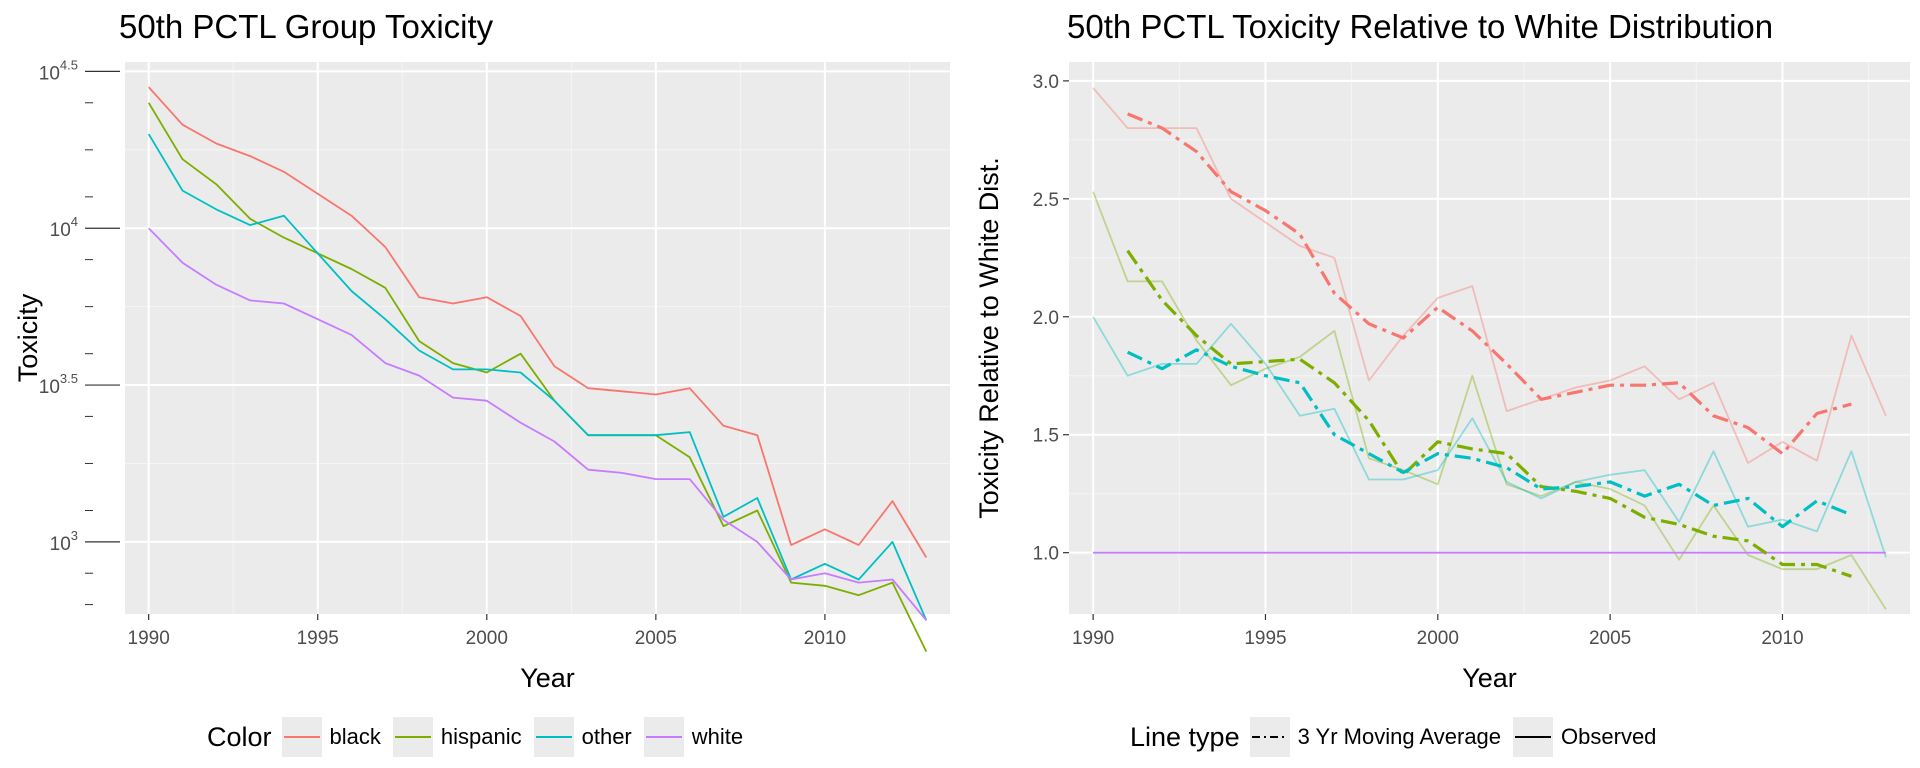  I want to click on y-axis-label: Toxicity Relative to White Dist., so click(989, 338).